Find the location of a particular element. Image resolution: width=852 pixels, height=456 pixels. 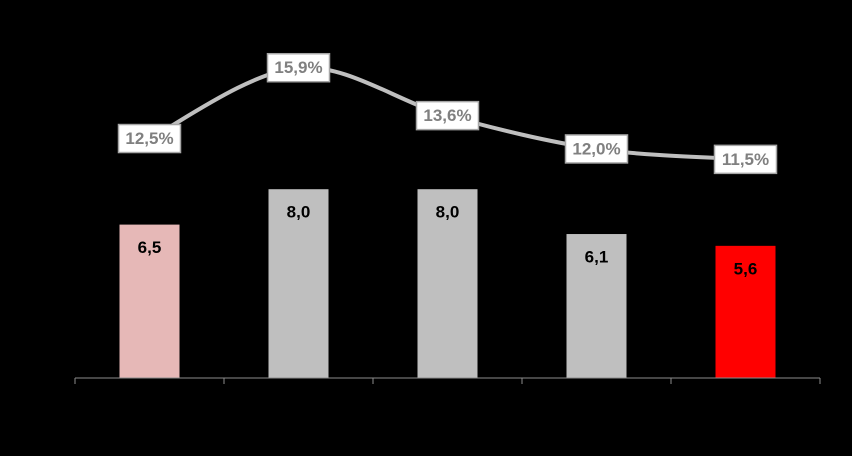

line-value-label: 12,0% is located at coordinates (596, 148).